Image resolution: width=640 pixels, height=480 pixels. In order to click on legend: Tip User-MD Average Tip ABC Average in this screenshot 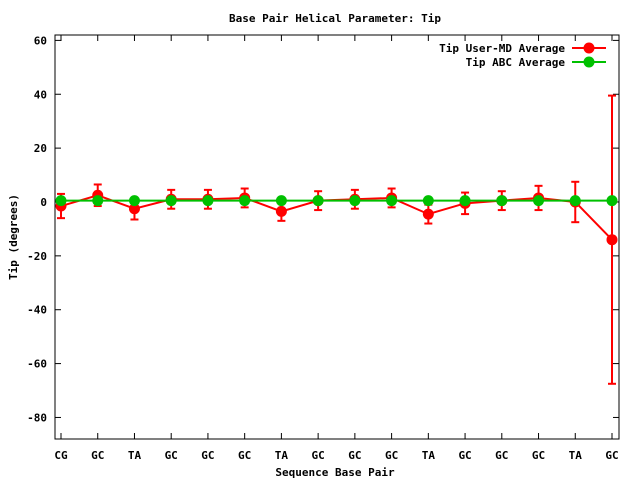, I will do `click(522, 55)`.